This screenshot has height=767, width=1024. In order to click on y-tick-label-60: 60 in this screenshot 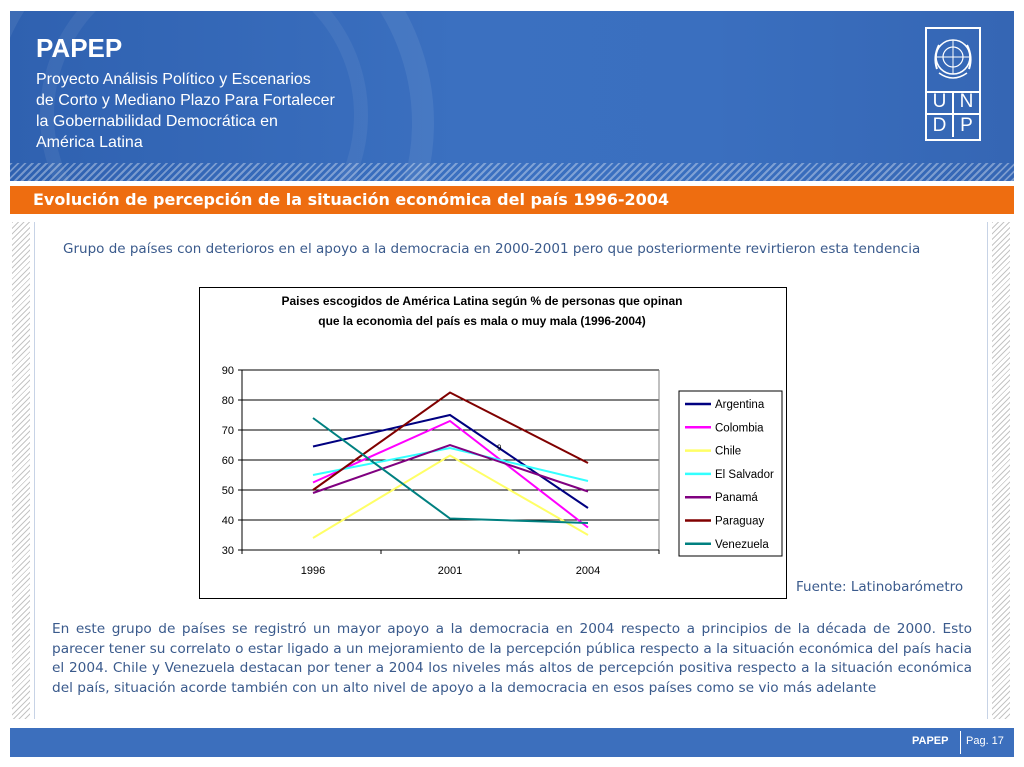, I will do `click(228, 461)`.